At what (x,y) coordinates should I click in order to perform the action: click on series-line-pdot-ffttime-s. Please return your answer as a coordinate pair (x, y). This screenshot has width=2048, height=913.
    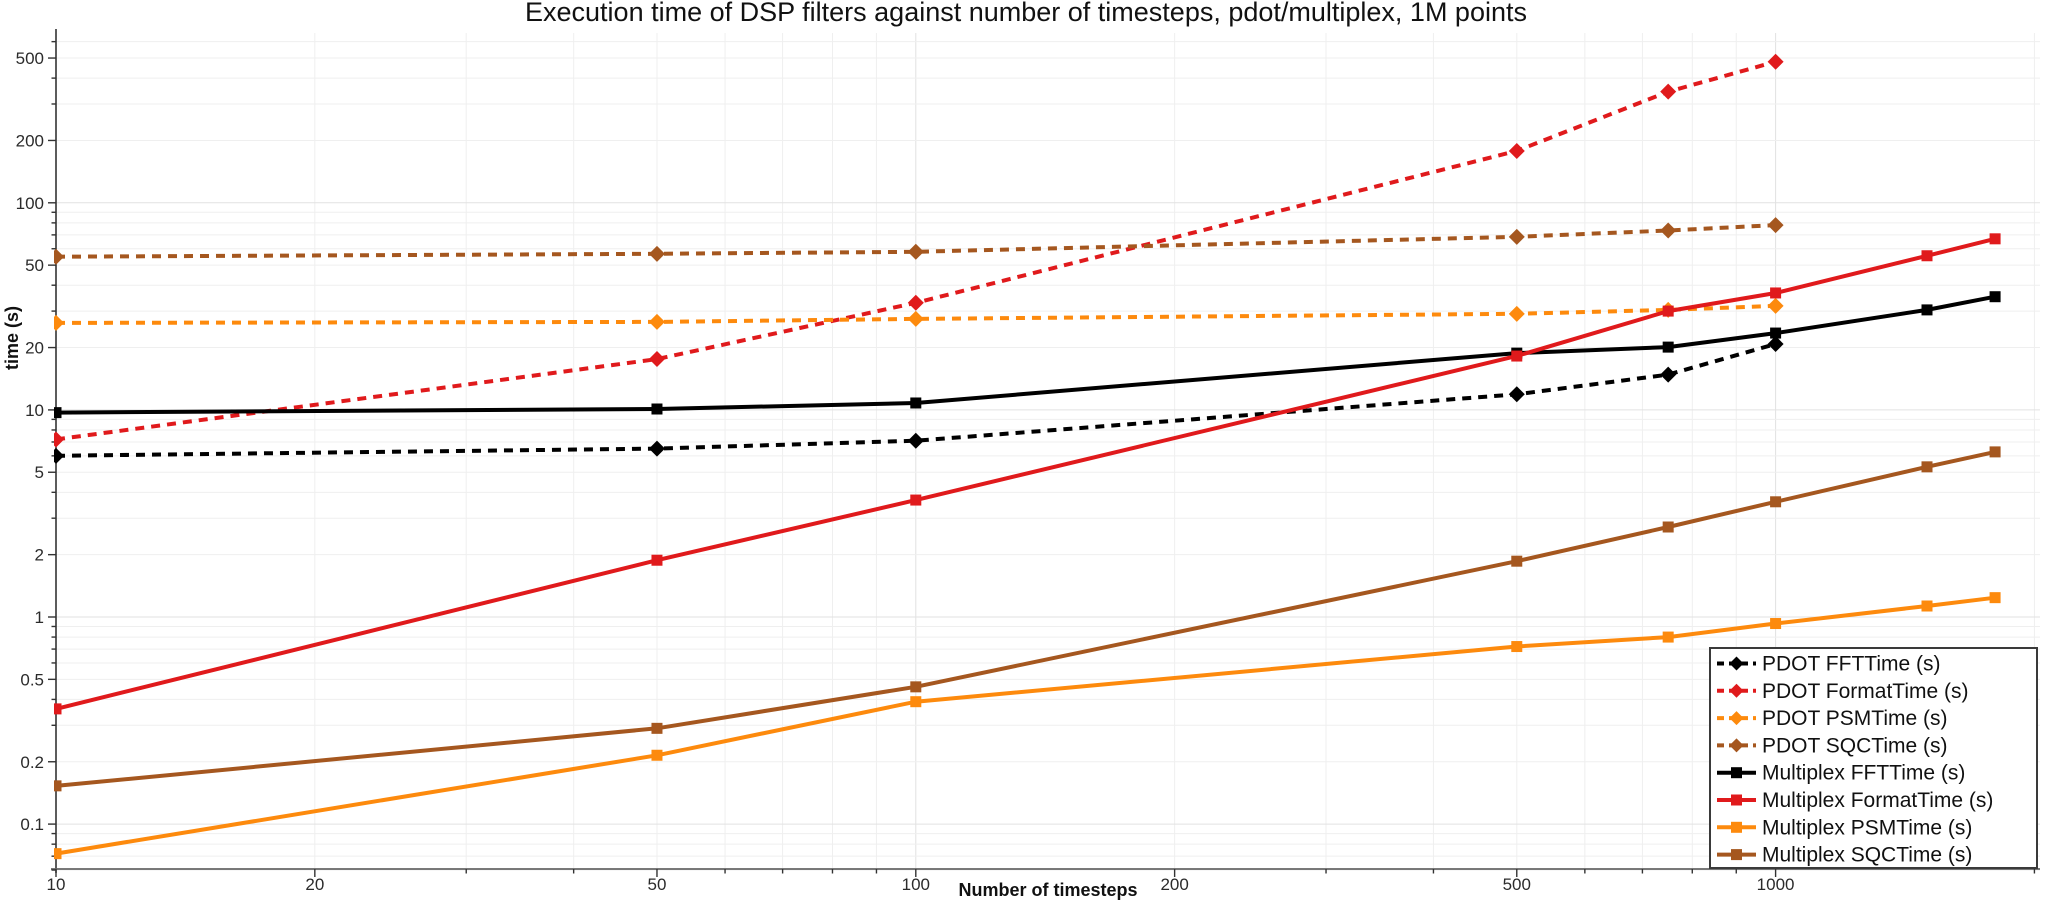
    Looking at the image, I should click on (916, 400).